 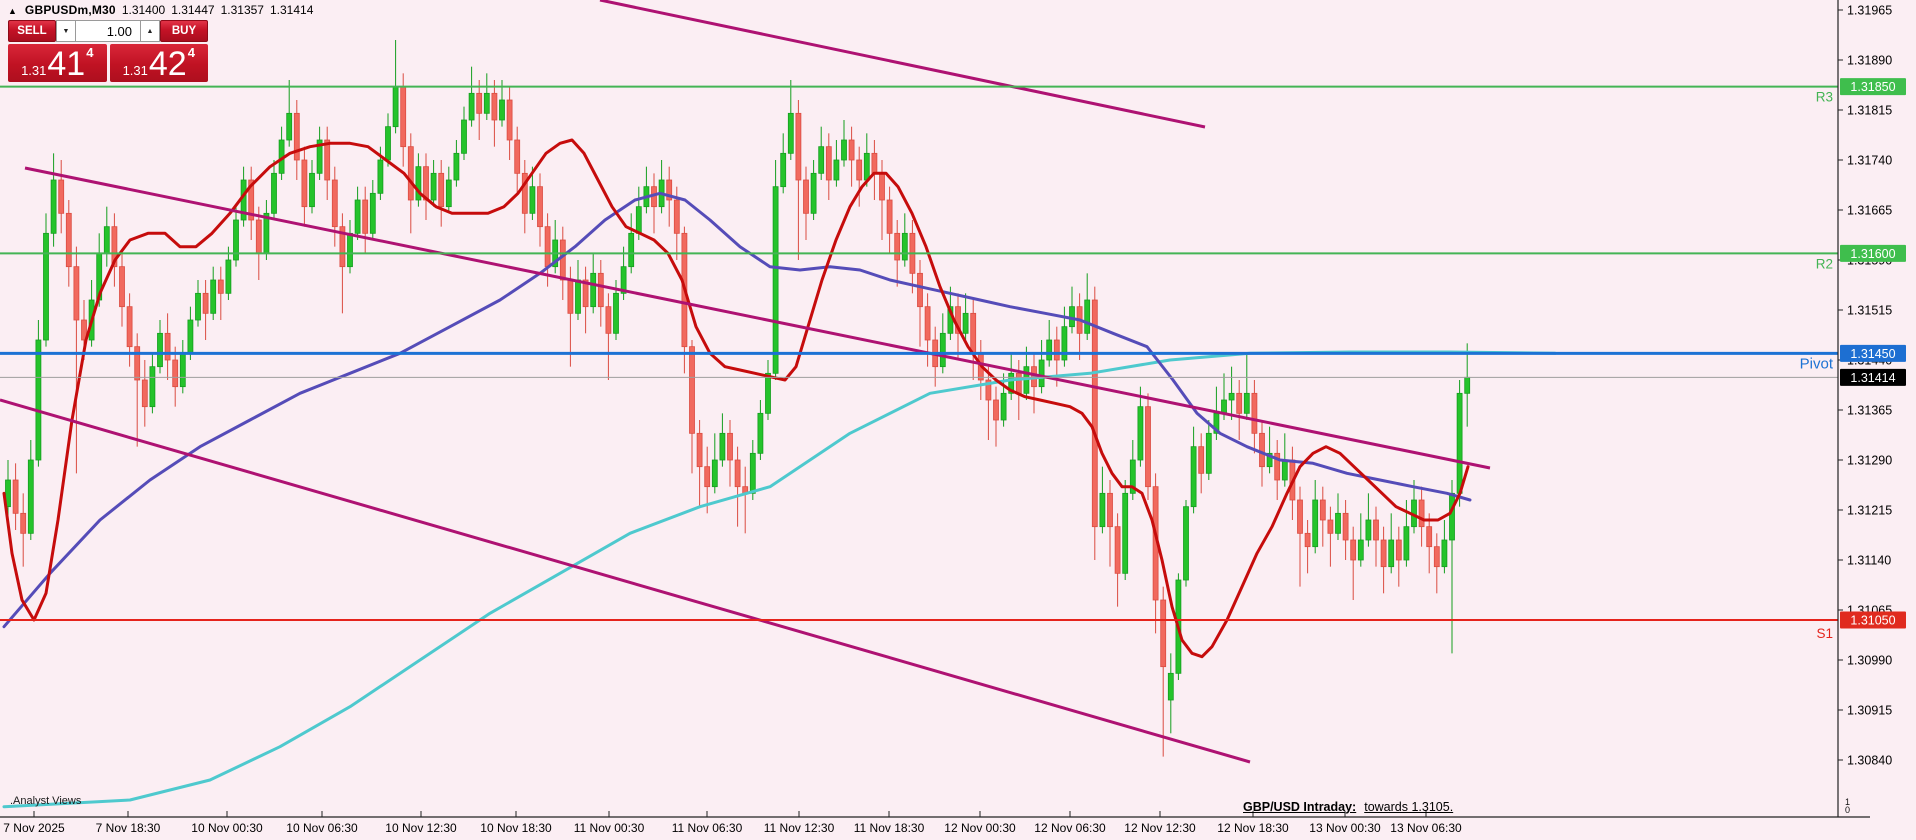 I want to click on axis-badge-r3-label: 1.31850, so click(x=1872, y=87).